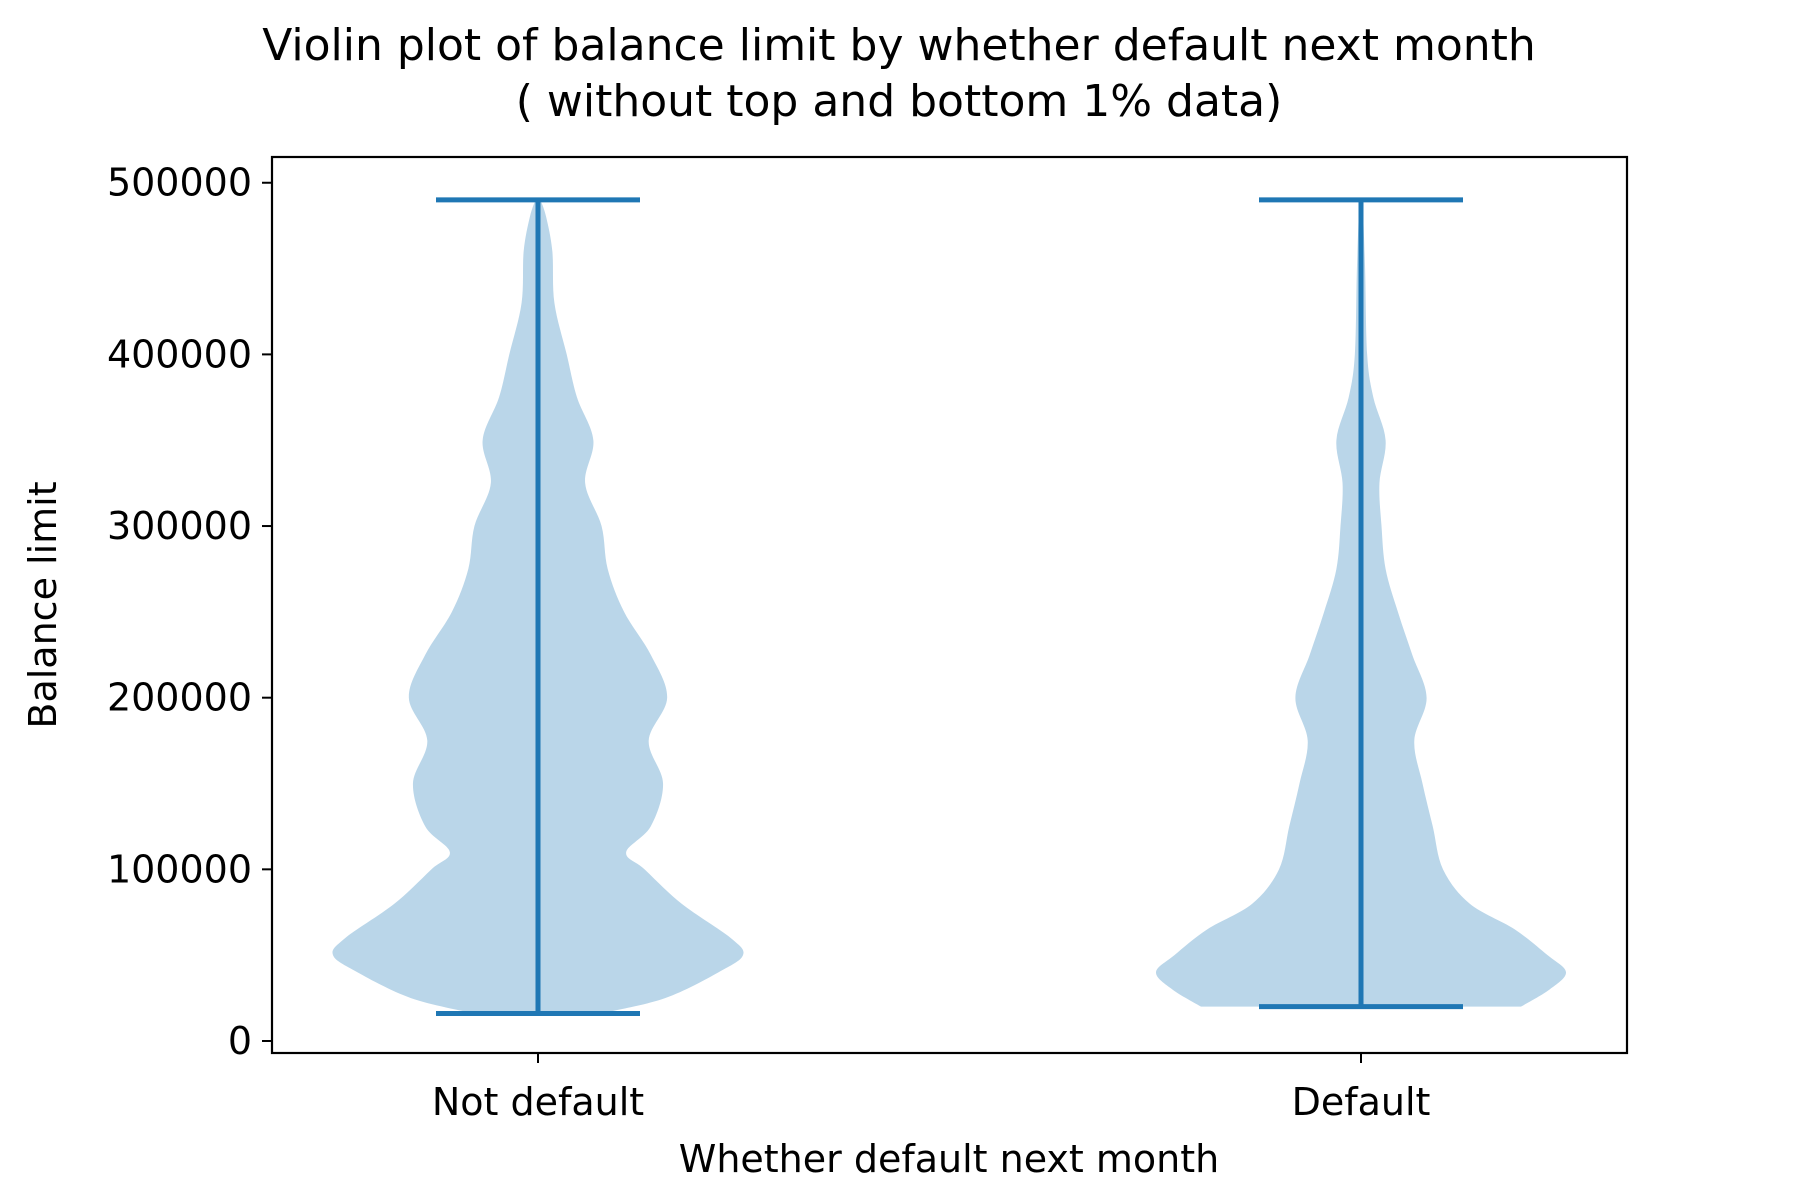 Image resolution: width=1800 pixels, height=1200 pixels. I want to click on y-axis: 0 100000 200000 300000 400000 500000, so click(189, 612).